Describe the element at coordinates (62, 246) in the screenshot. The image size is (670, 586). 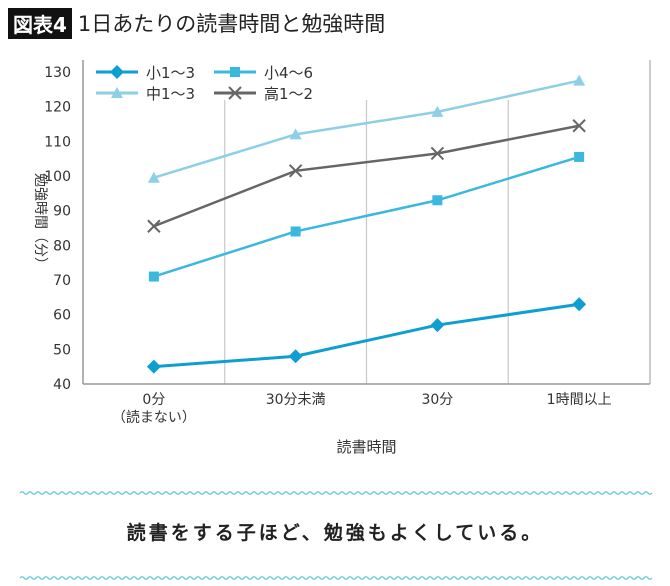
I see `y-tick-label: 80` at that location.